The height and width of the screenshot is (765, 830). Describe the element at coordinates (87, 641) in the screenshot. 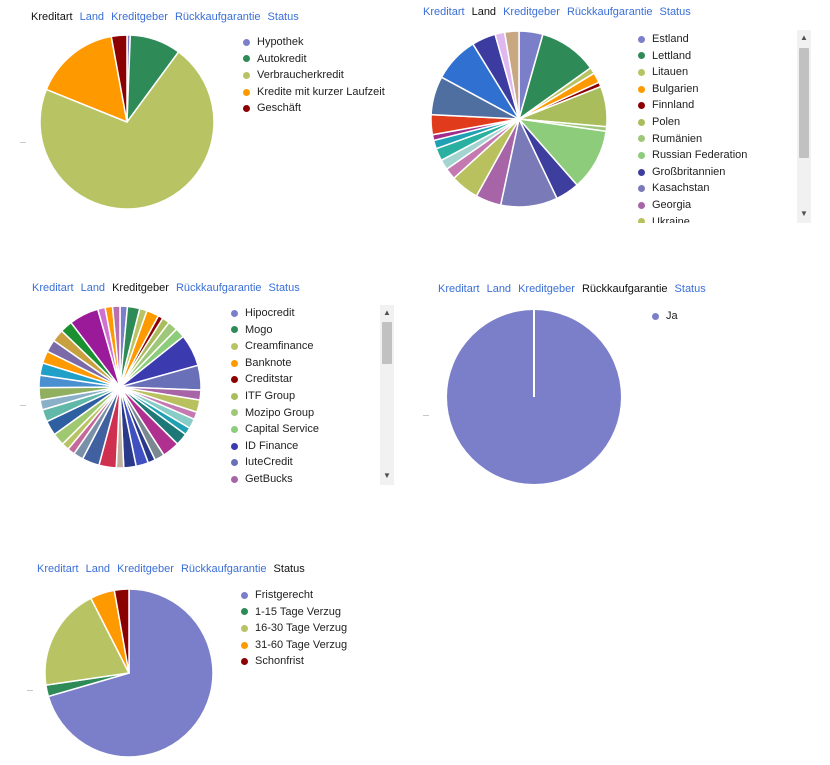

I see `pie-slice-16-30-tage-verzug` at that location.